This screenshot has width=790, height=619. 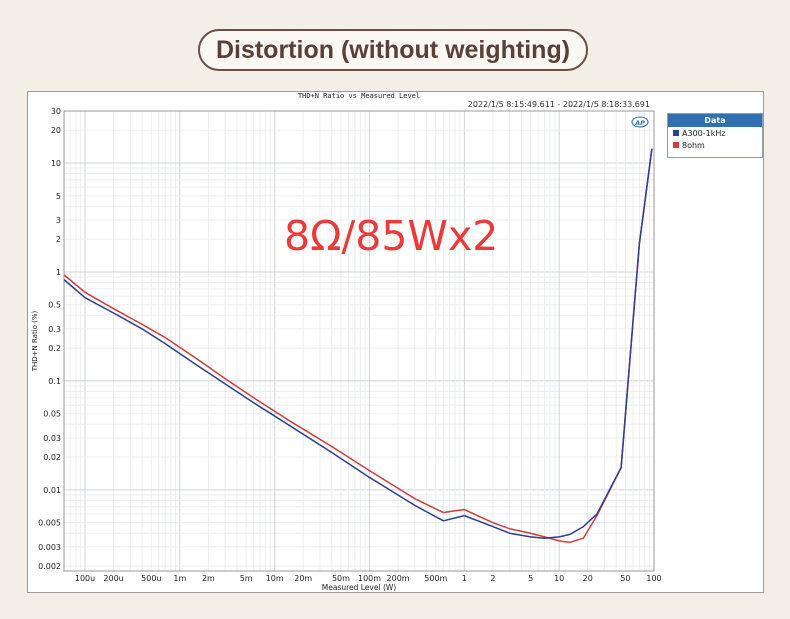 I want to click on x-tick-label: 10m, so click(x=275, y=578).